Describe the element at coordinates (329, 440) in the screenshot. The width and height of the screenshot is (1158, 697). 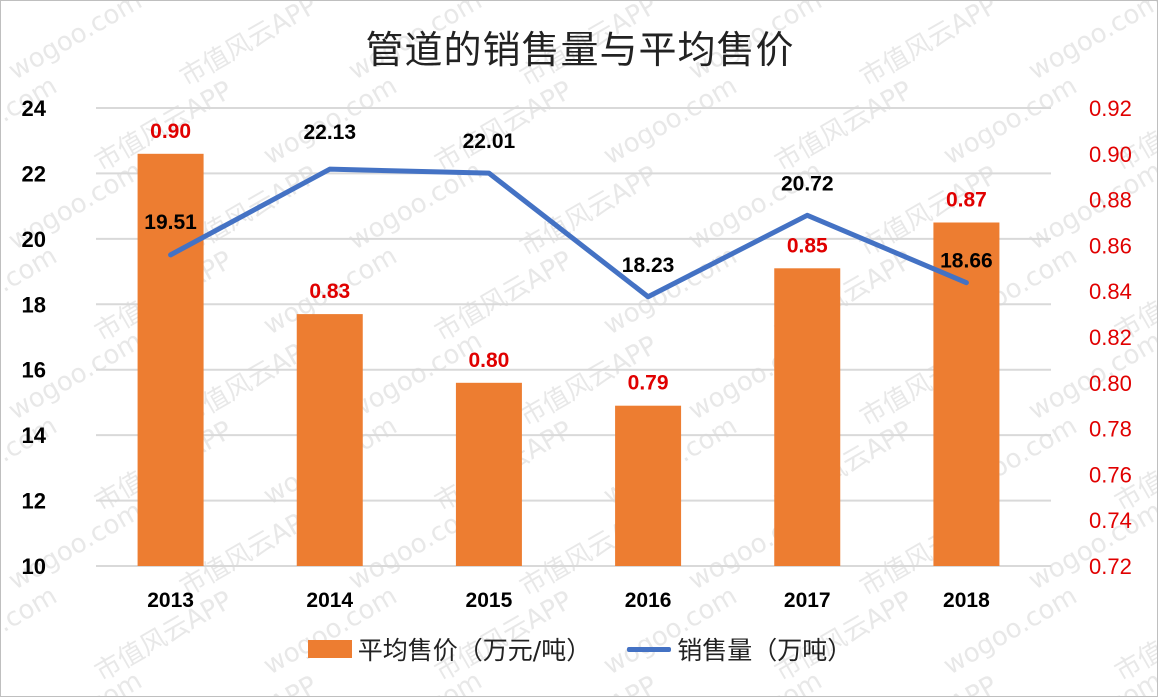
I see `bar-price-2014` at that location.